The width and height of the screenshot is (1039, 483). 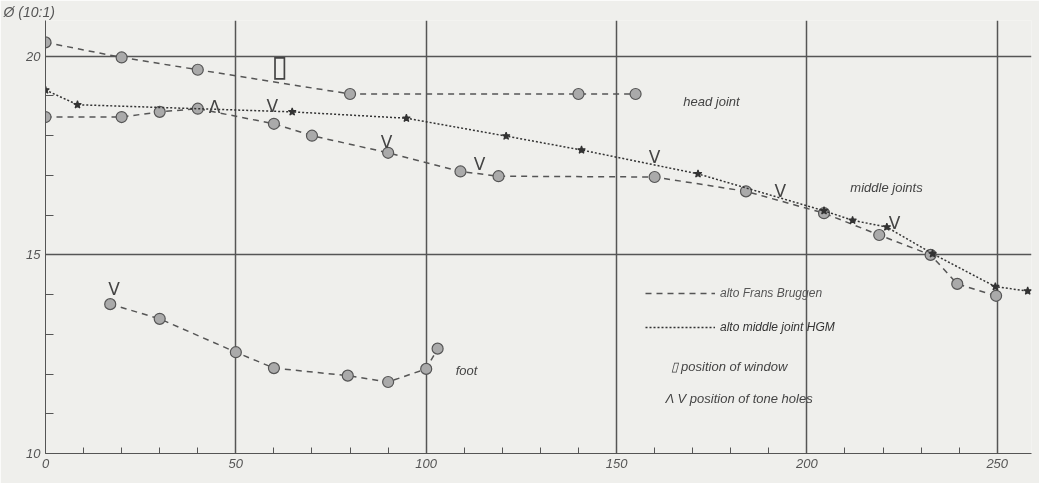 What do you see at coordinates (712, 101) in the screenshot?
I see `annotation: head joint` at bounding box center [712, 101].